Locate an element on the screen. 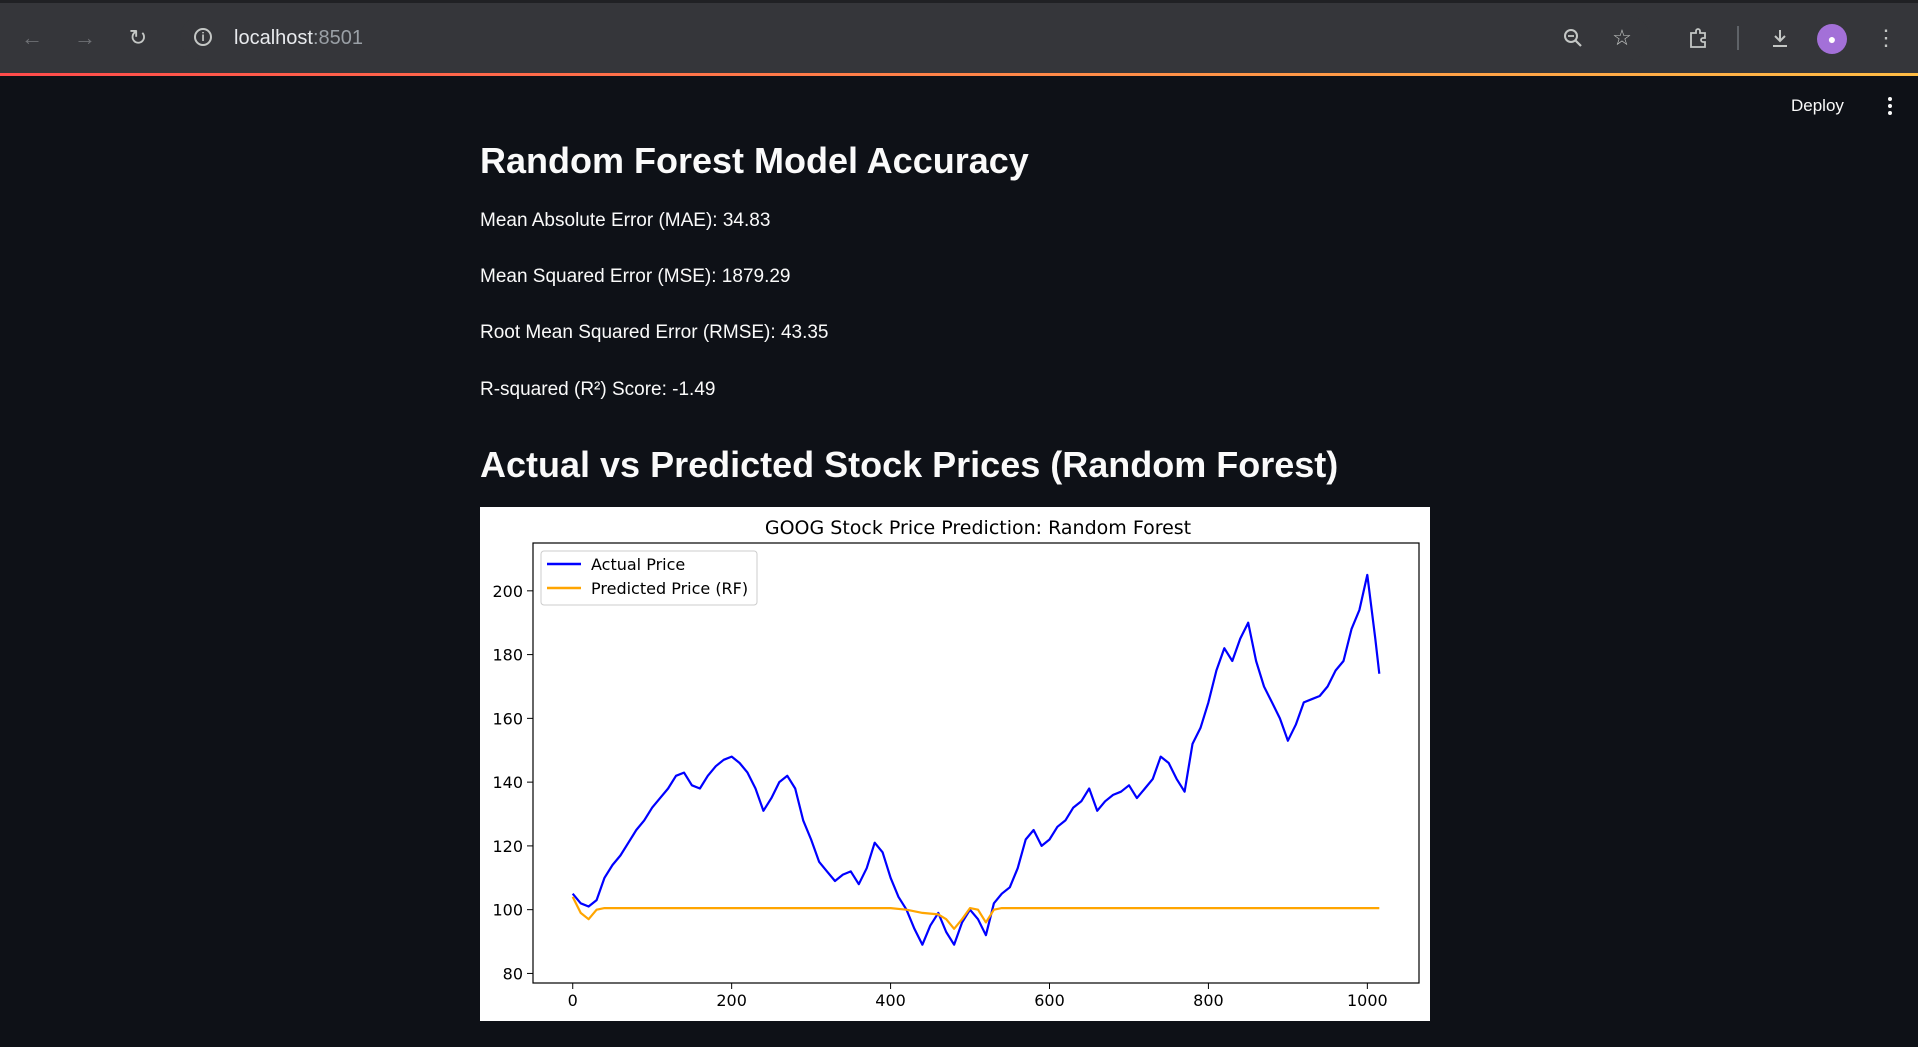  url-text: localhost:8501 is located at coordinates (298, 38).